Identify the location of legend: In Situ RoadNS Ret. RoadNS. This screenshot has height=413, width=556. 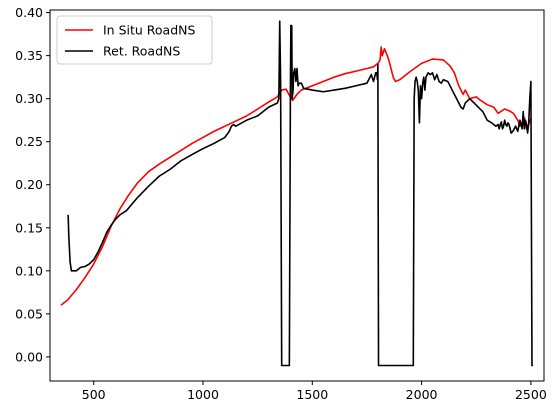
(134, 40).